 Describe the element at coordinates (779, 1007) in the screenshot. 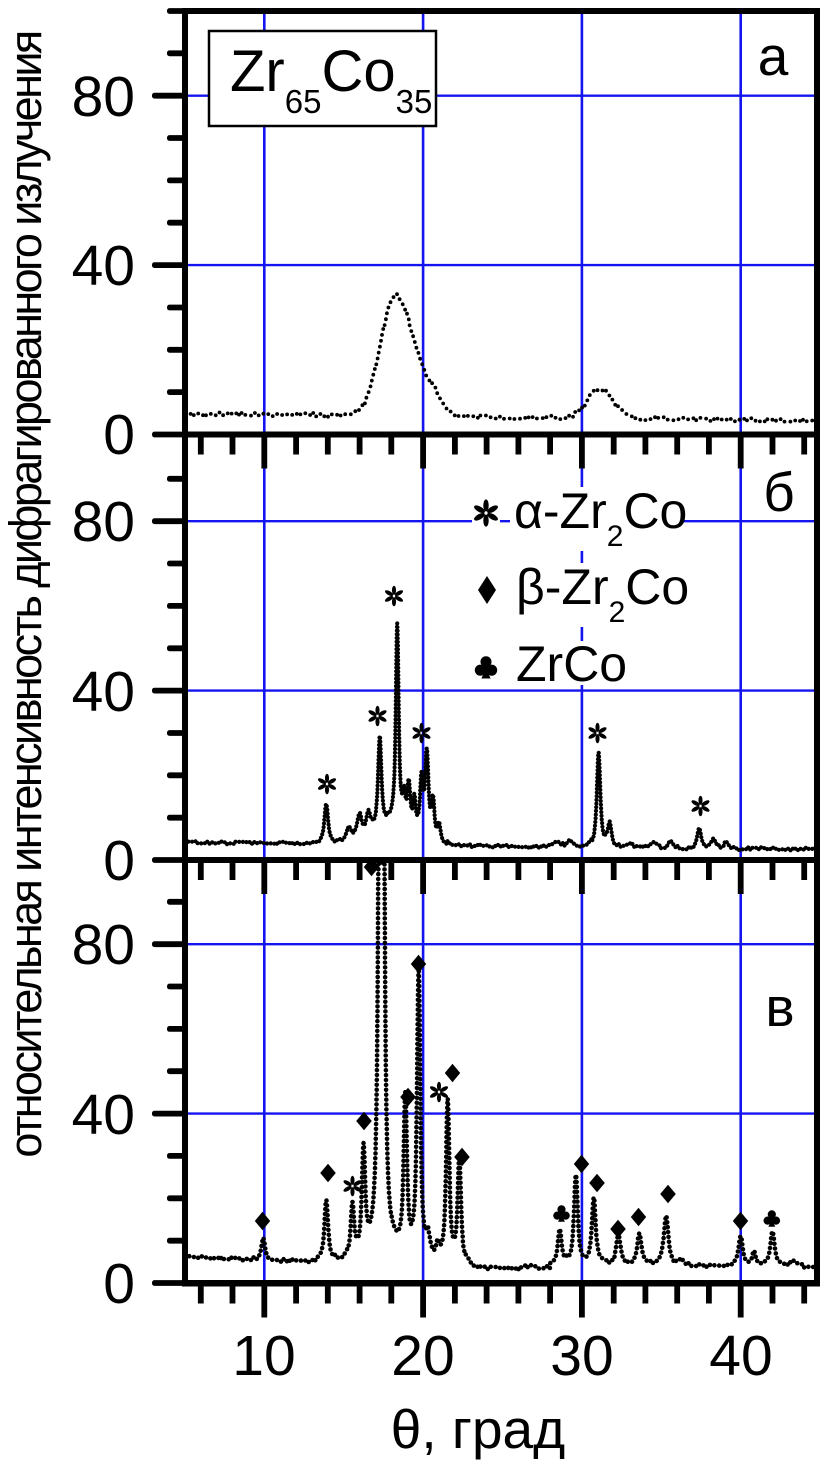

I see `svg-text: в` at that location.